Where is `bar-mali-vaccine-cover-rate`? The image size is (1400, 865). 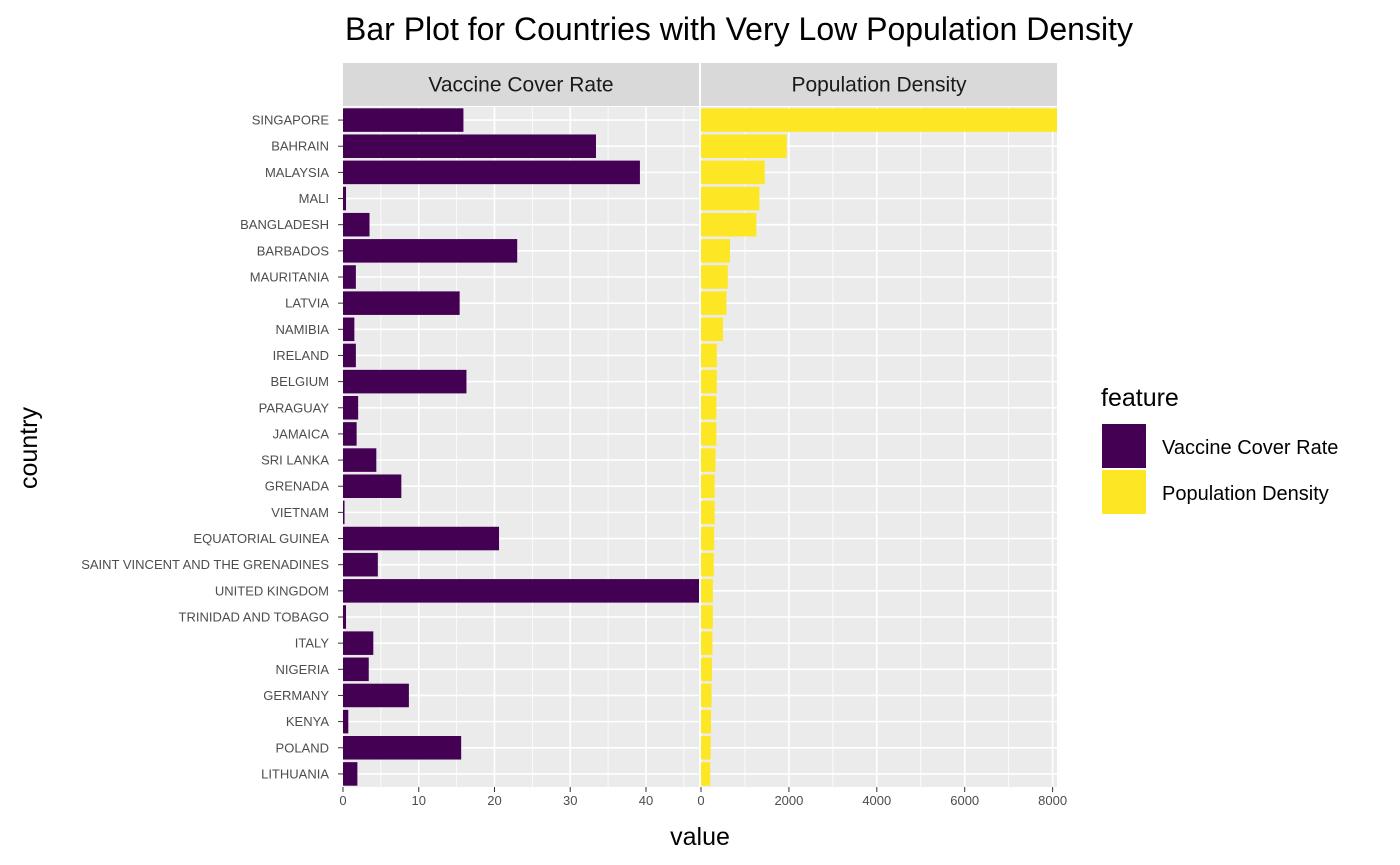
bar-mali-vaccine-cover-rate is located at coordinates (345, 198).